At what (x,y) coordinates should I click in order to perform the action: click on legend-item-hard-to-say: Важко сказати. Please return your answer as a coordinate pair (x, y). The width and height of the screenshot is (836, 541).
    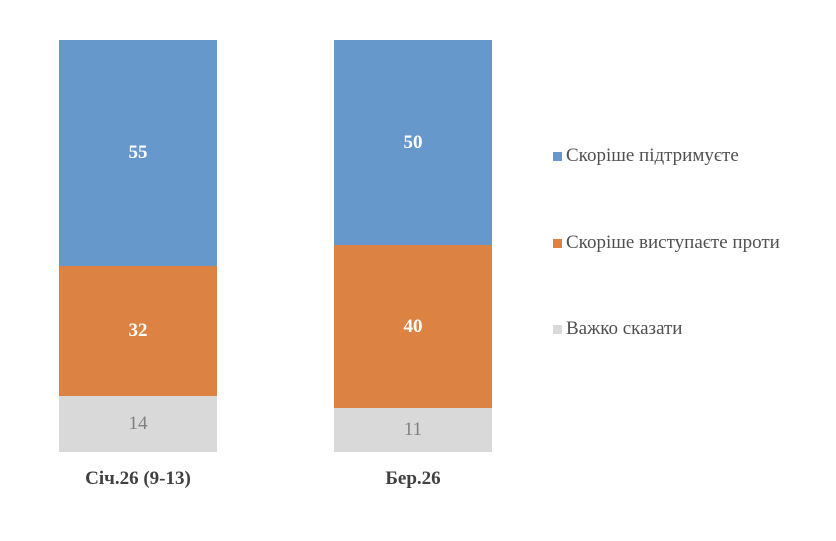
    Looking at the image, I should click on (617, 329).